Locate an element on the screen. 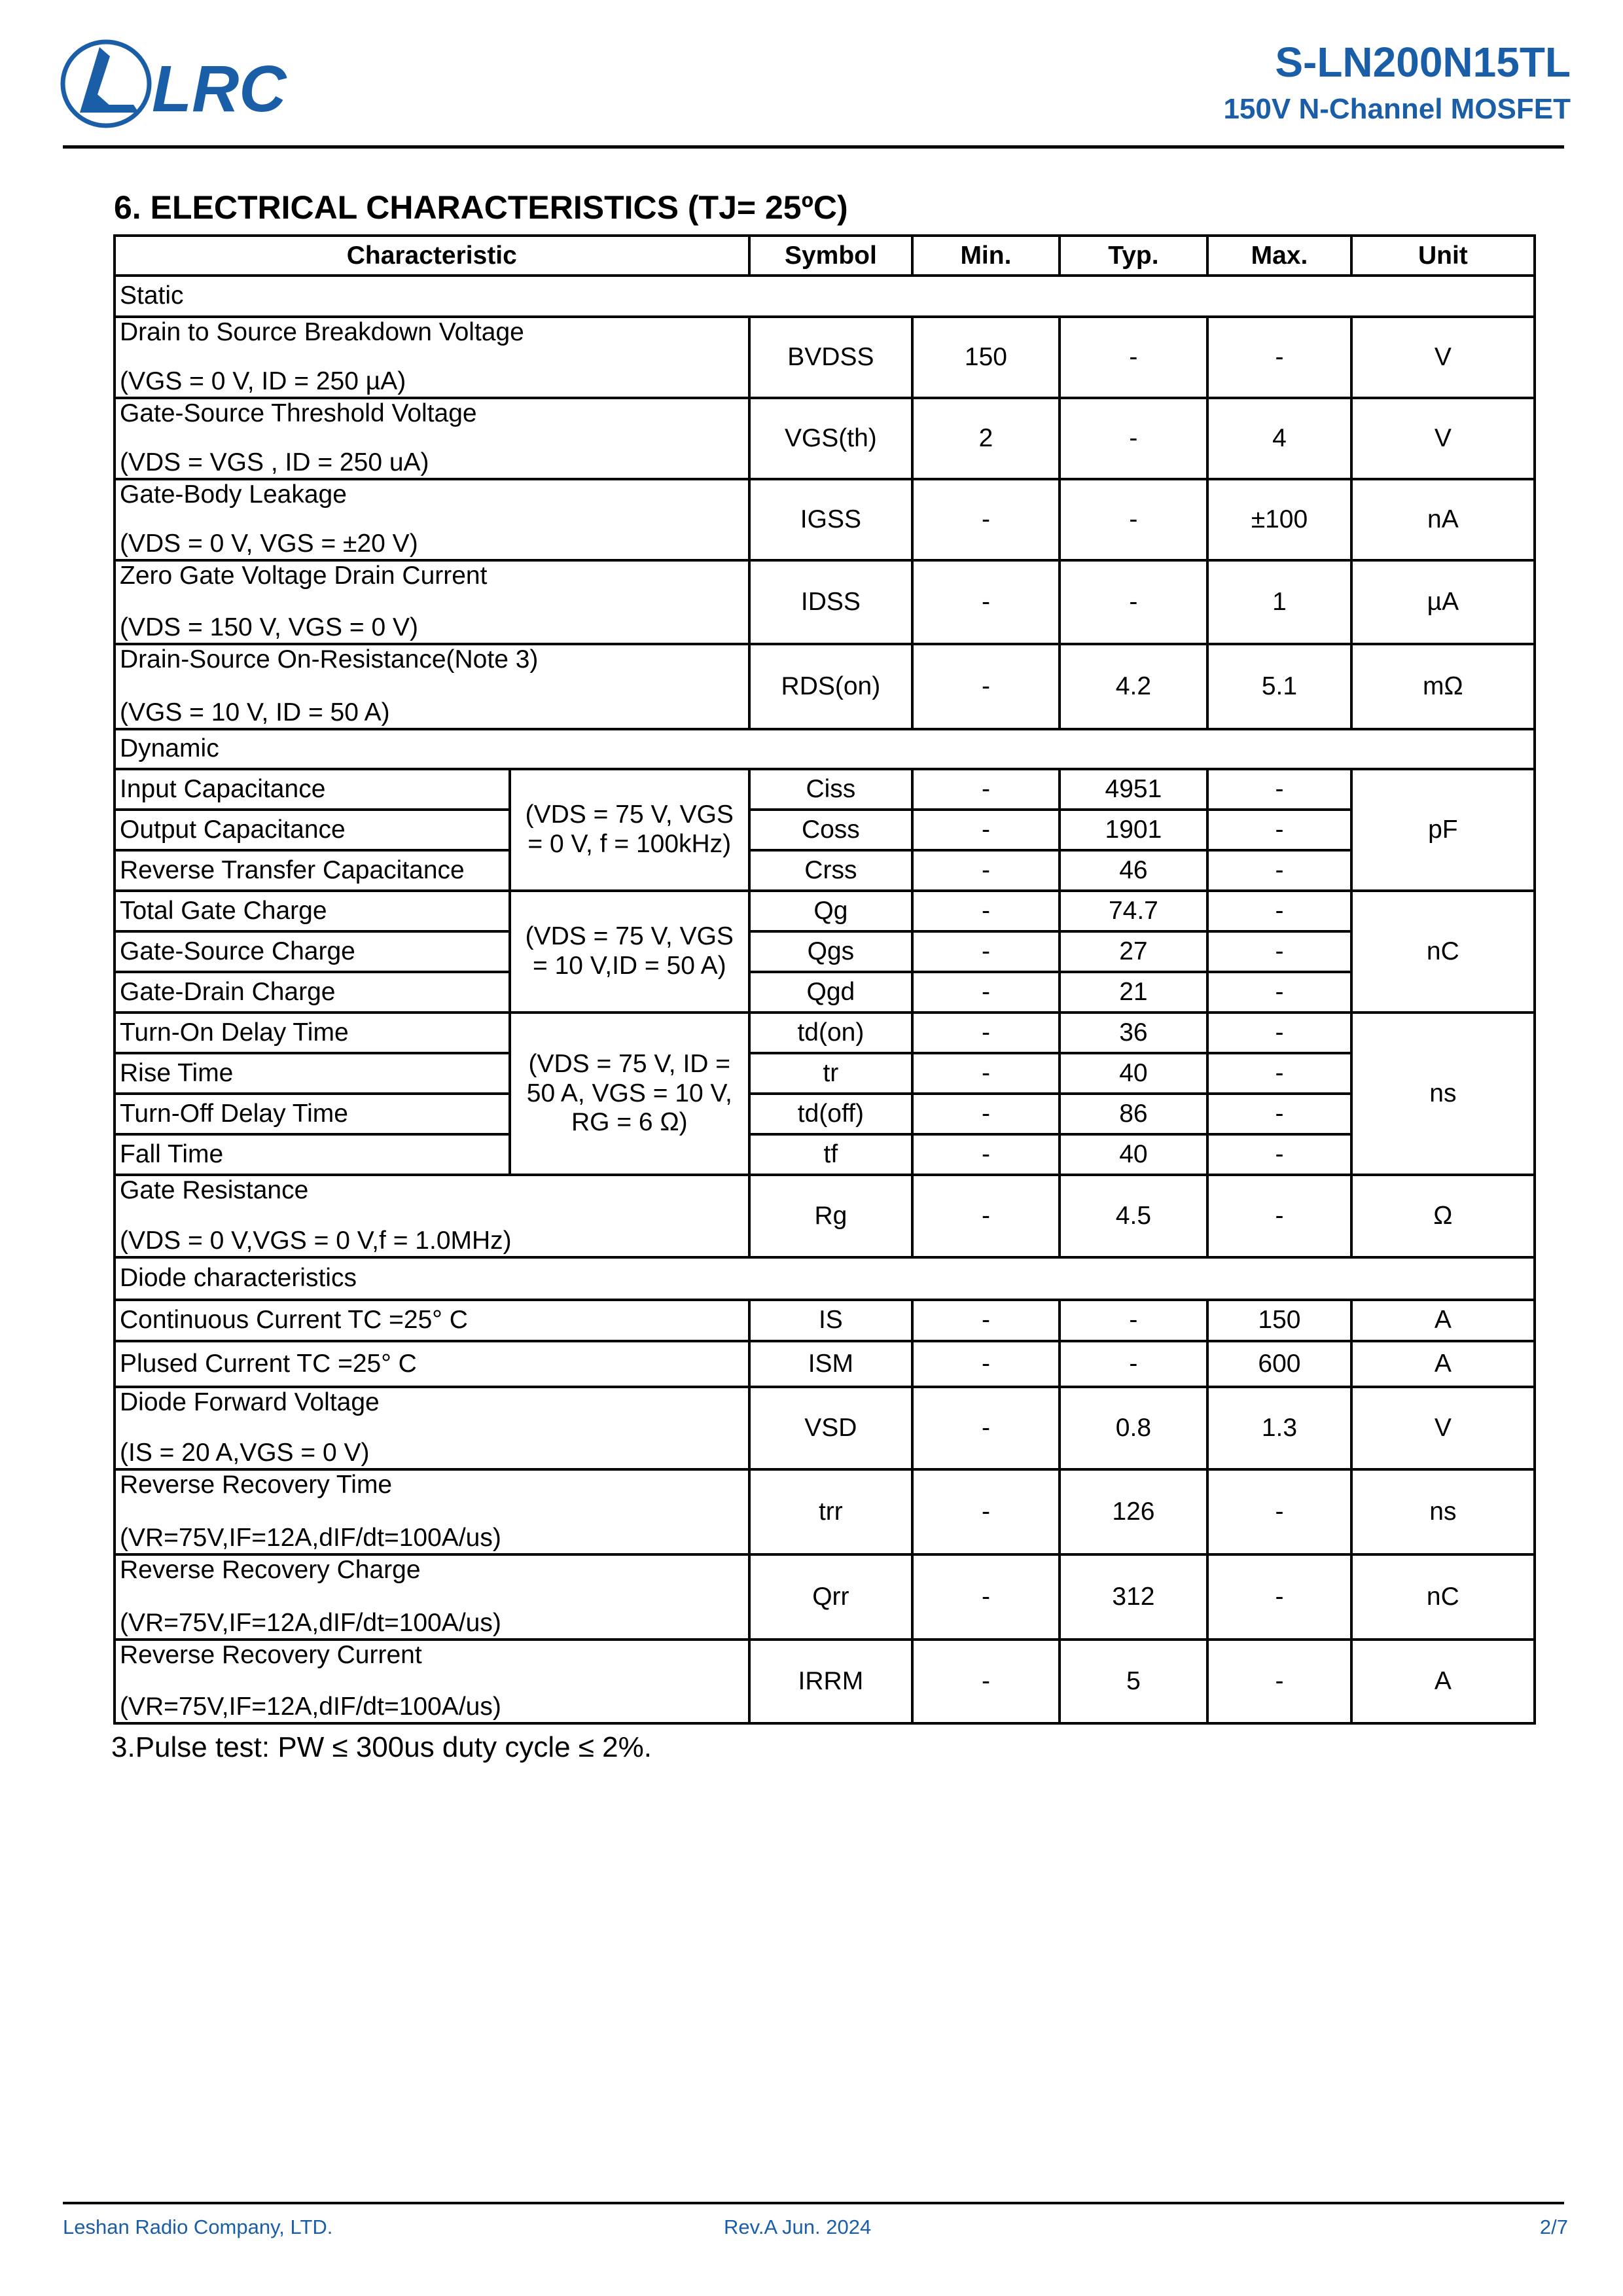 This screenshot has height=2296, width=1623. unit-cell: V is located at coordinates (1443, 357).